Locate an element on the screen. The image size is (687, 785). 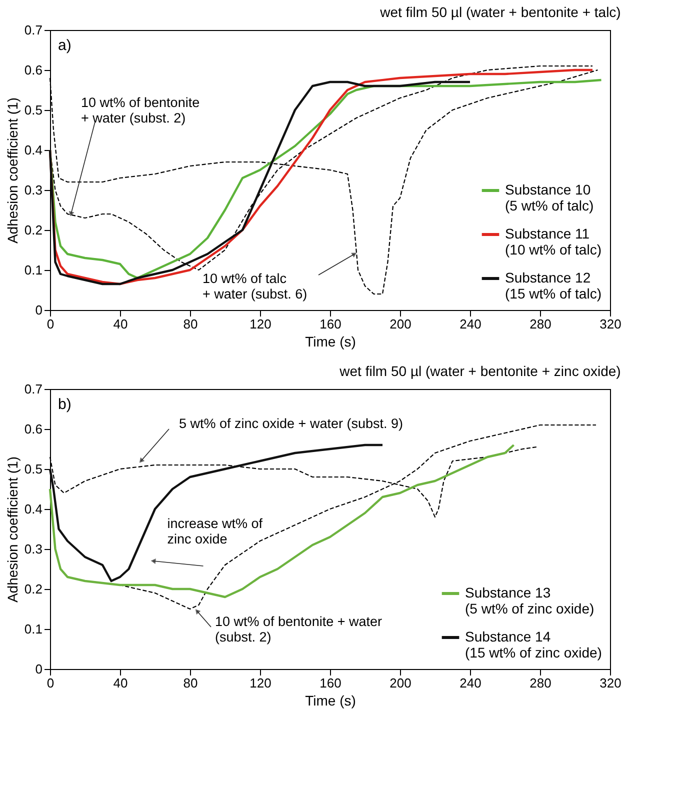
chart-title: wet film 50 µl (water + bentonite + talc) is located at coordinates (500, 12).